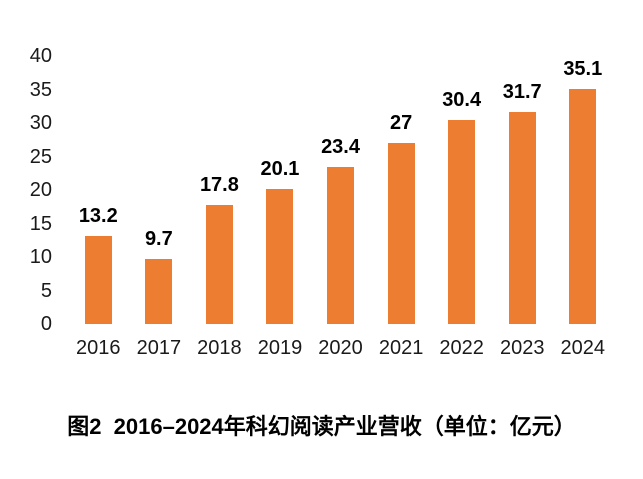  What do you see at coordinates (280, 169) in the screenshot?
I see `bar-value-label: 20.1` at bounding box center [280, 169].